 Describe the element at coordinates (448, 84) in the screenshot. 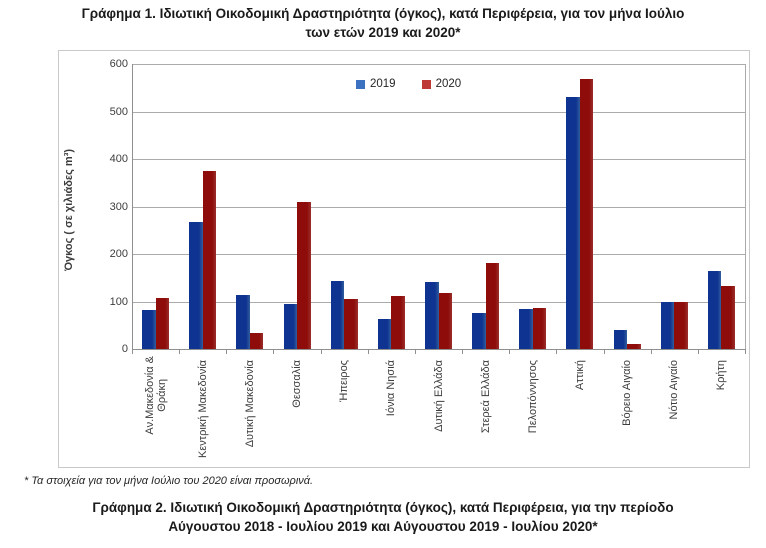

I see `legend-label-2020: 2020` at that location.